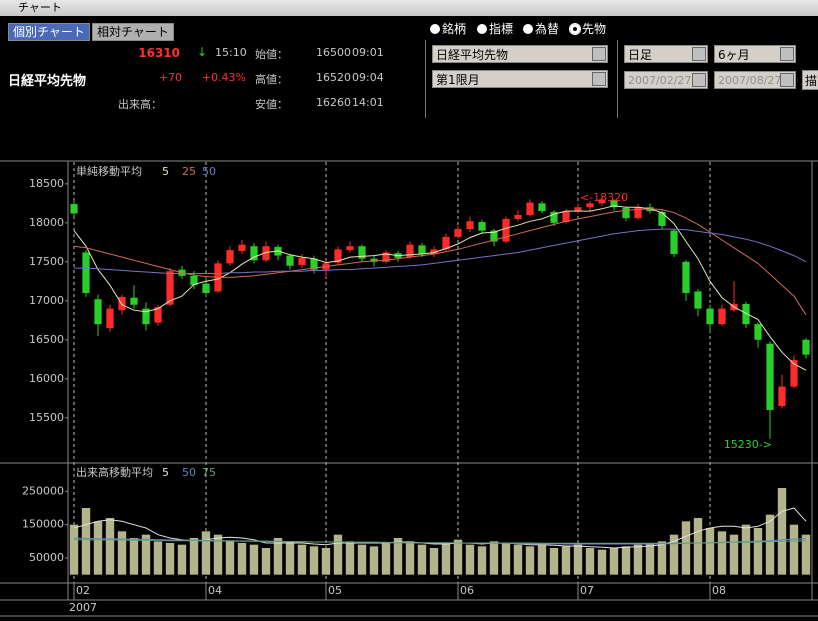  Describe the element at coordinates (189, 472) in the screenshot. I see `legend-entry: 50` at that location.